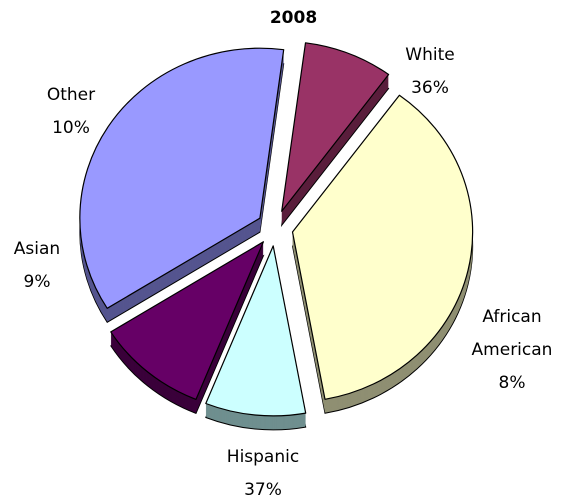 Image resolution: width=587 pixels, height=504 pixels. I want to click on data-label-hispanic-line-1: Hispanic, so click(263, 457).